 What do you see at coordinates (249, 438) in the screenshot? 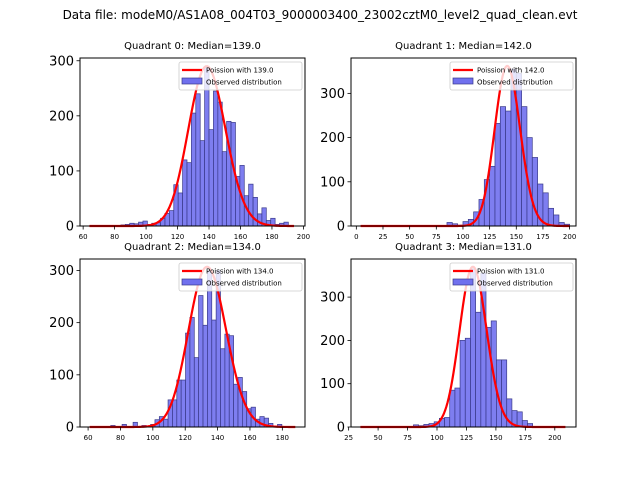
I see `x-tick-label: 160` at bounding box center [249, 438].